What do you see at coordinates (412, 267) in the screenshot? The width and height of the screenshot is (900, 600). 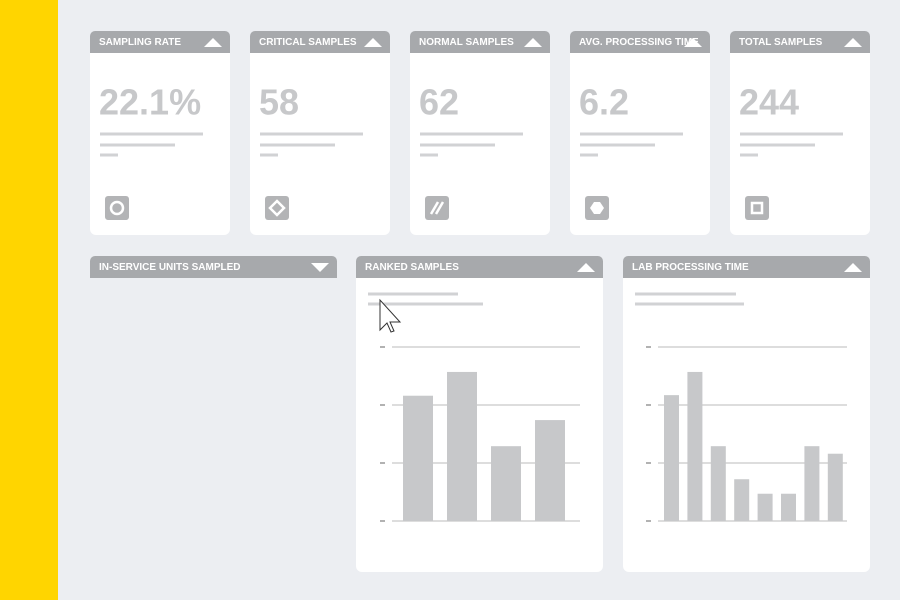 I see `panel-title: RANKED SAMPLES` at bounding box center [412, 267].